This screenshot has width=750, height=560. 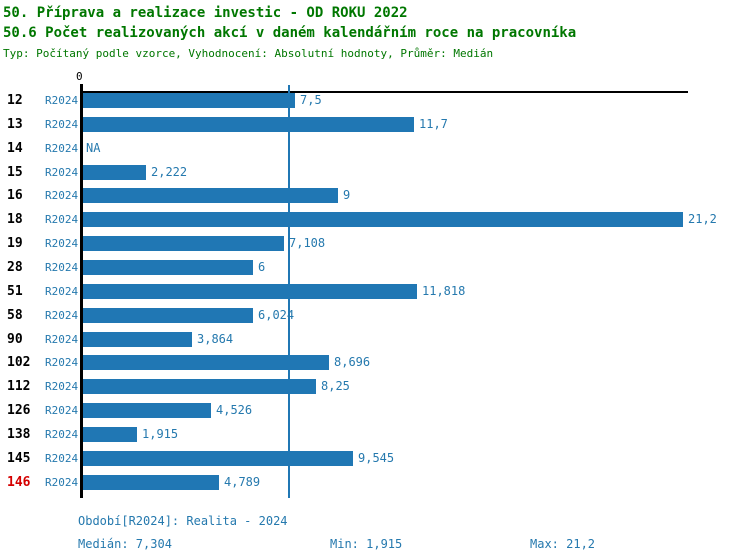 What do you see at coordinates (234, 410) in the screenshot?
I see `bar-value-label: 4,526` at bounding box center [234, 410].